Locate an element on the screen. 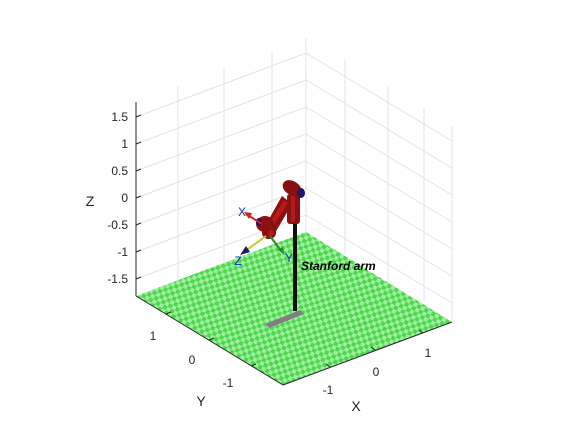  y-tick-label: 0 is located at coordinates (192, 360).